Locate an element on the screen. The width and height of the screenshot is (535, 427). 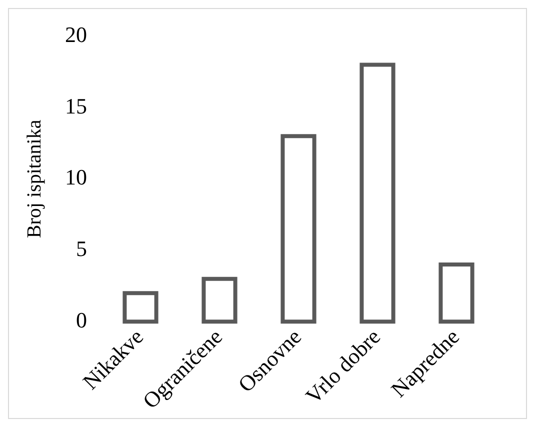
y-tick-label: 20 is located at coordinates (76, 34).